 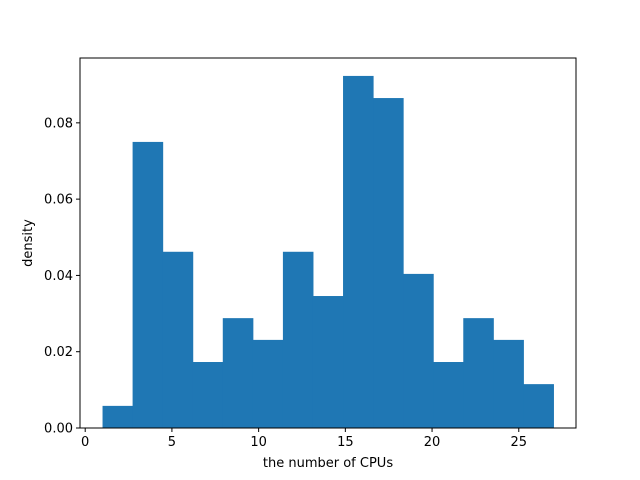 What do you see at coordinates (58, 352) in the screenshot?
I see `y-tick-label: 0.02` at bounding box center [58, 352].